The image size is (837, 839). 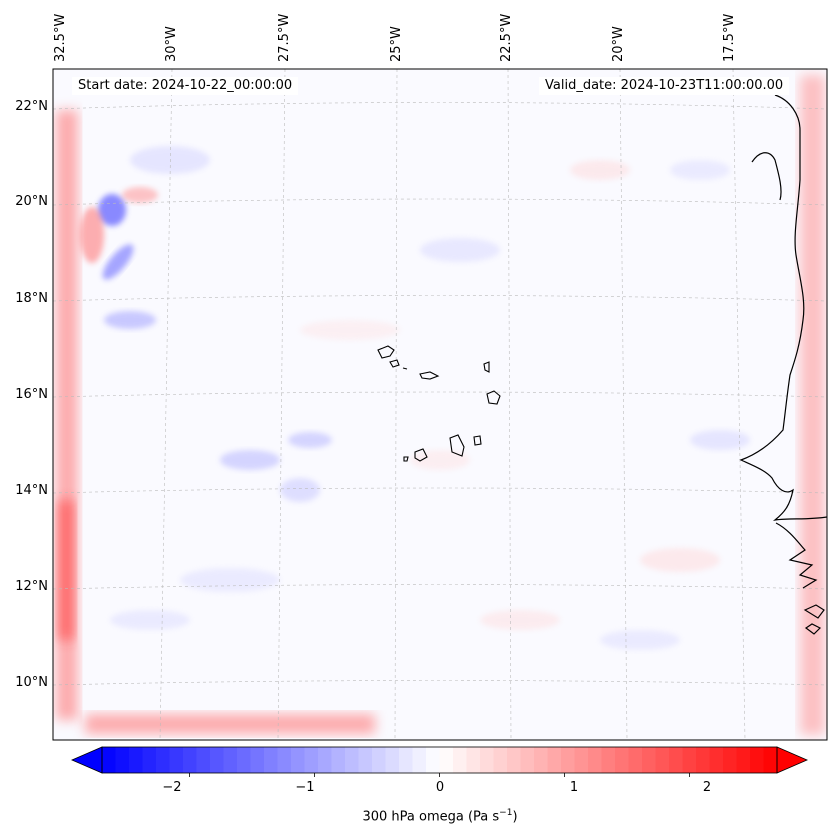 What do you see at coordinates (729, 37) in the screenshot?
I see `lon-label-17-5w: 17.5°W` at bounding box center [729, 37].